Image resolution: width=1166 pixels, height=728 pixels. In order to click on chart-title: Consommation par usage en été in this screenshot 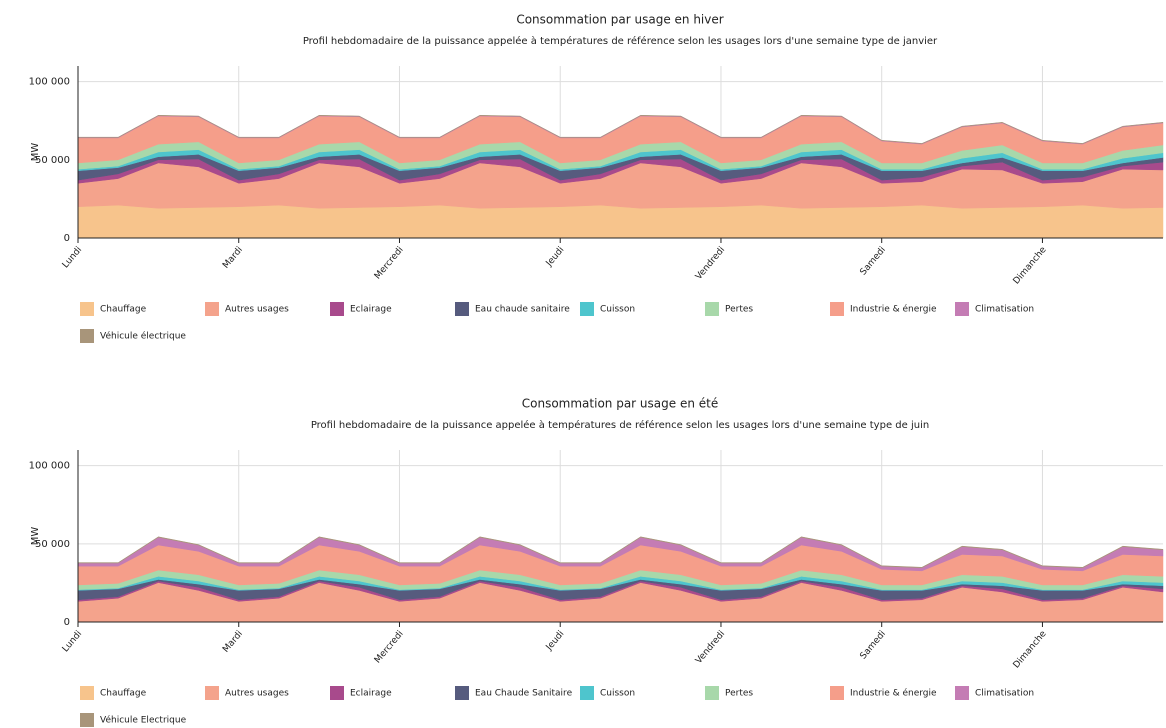, I will do `click(620, 404)`.